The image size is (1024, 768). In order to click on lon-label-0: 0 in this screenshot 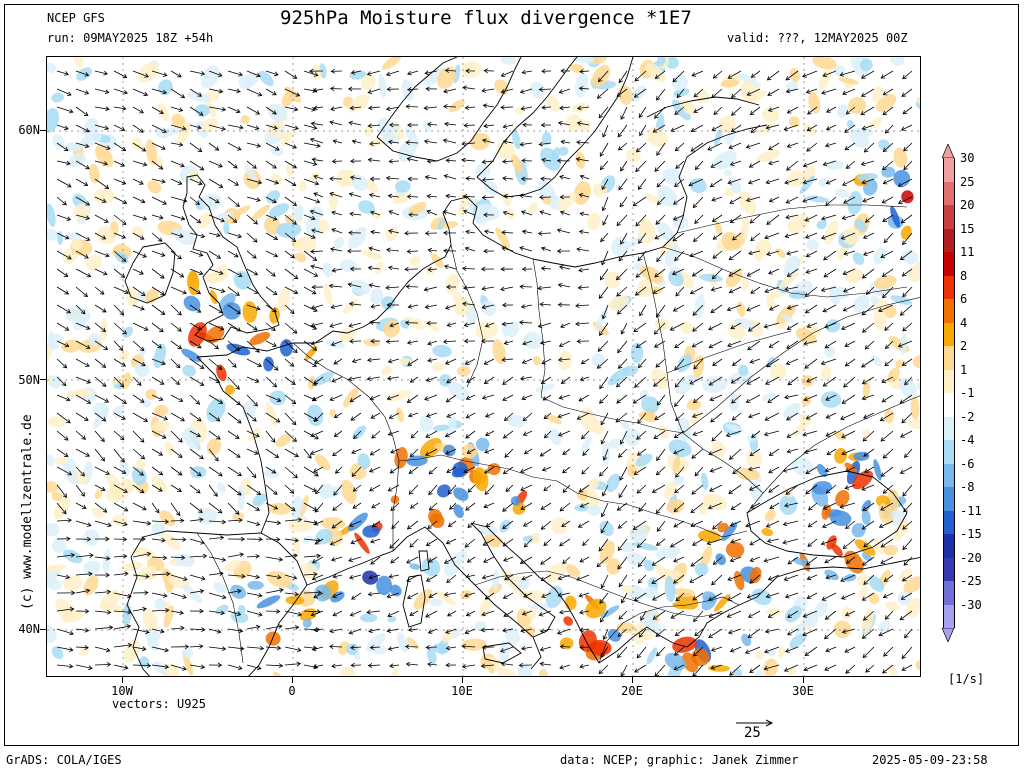, I will do `click(292, 691)`.